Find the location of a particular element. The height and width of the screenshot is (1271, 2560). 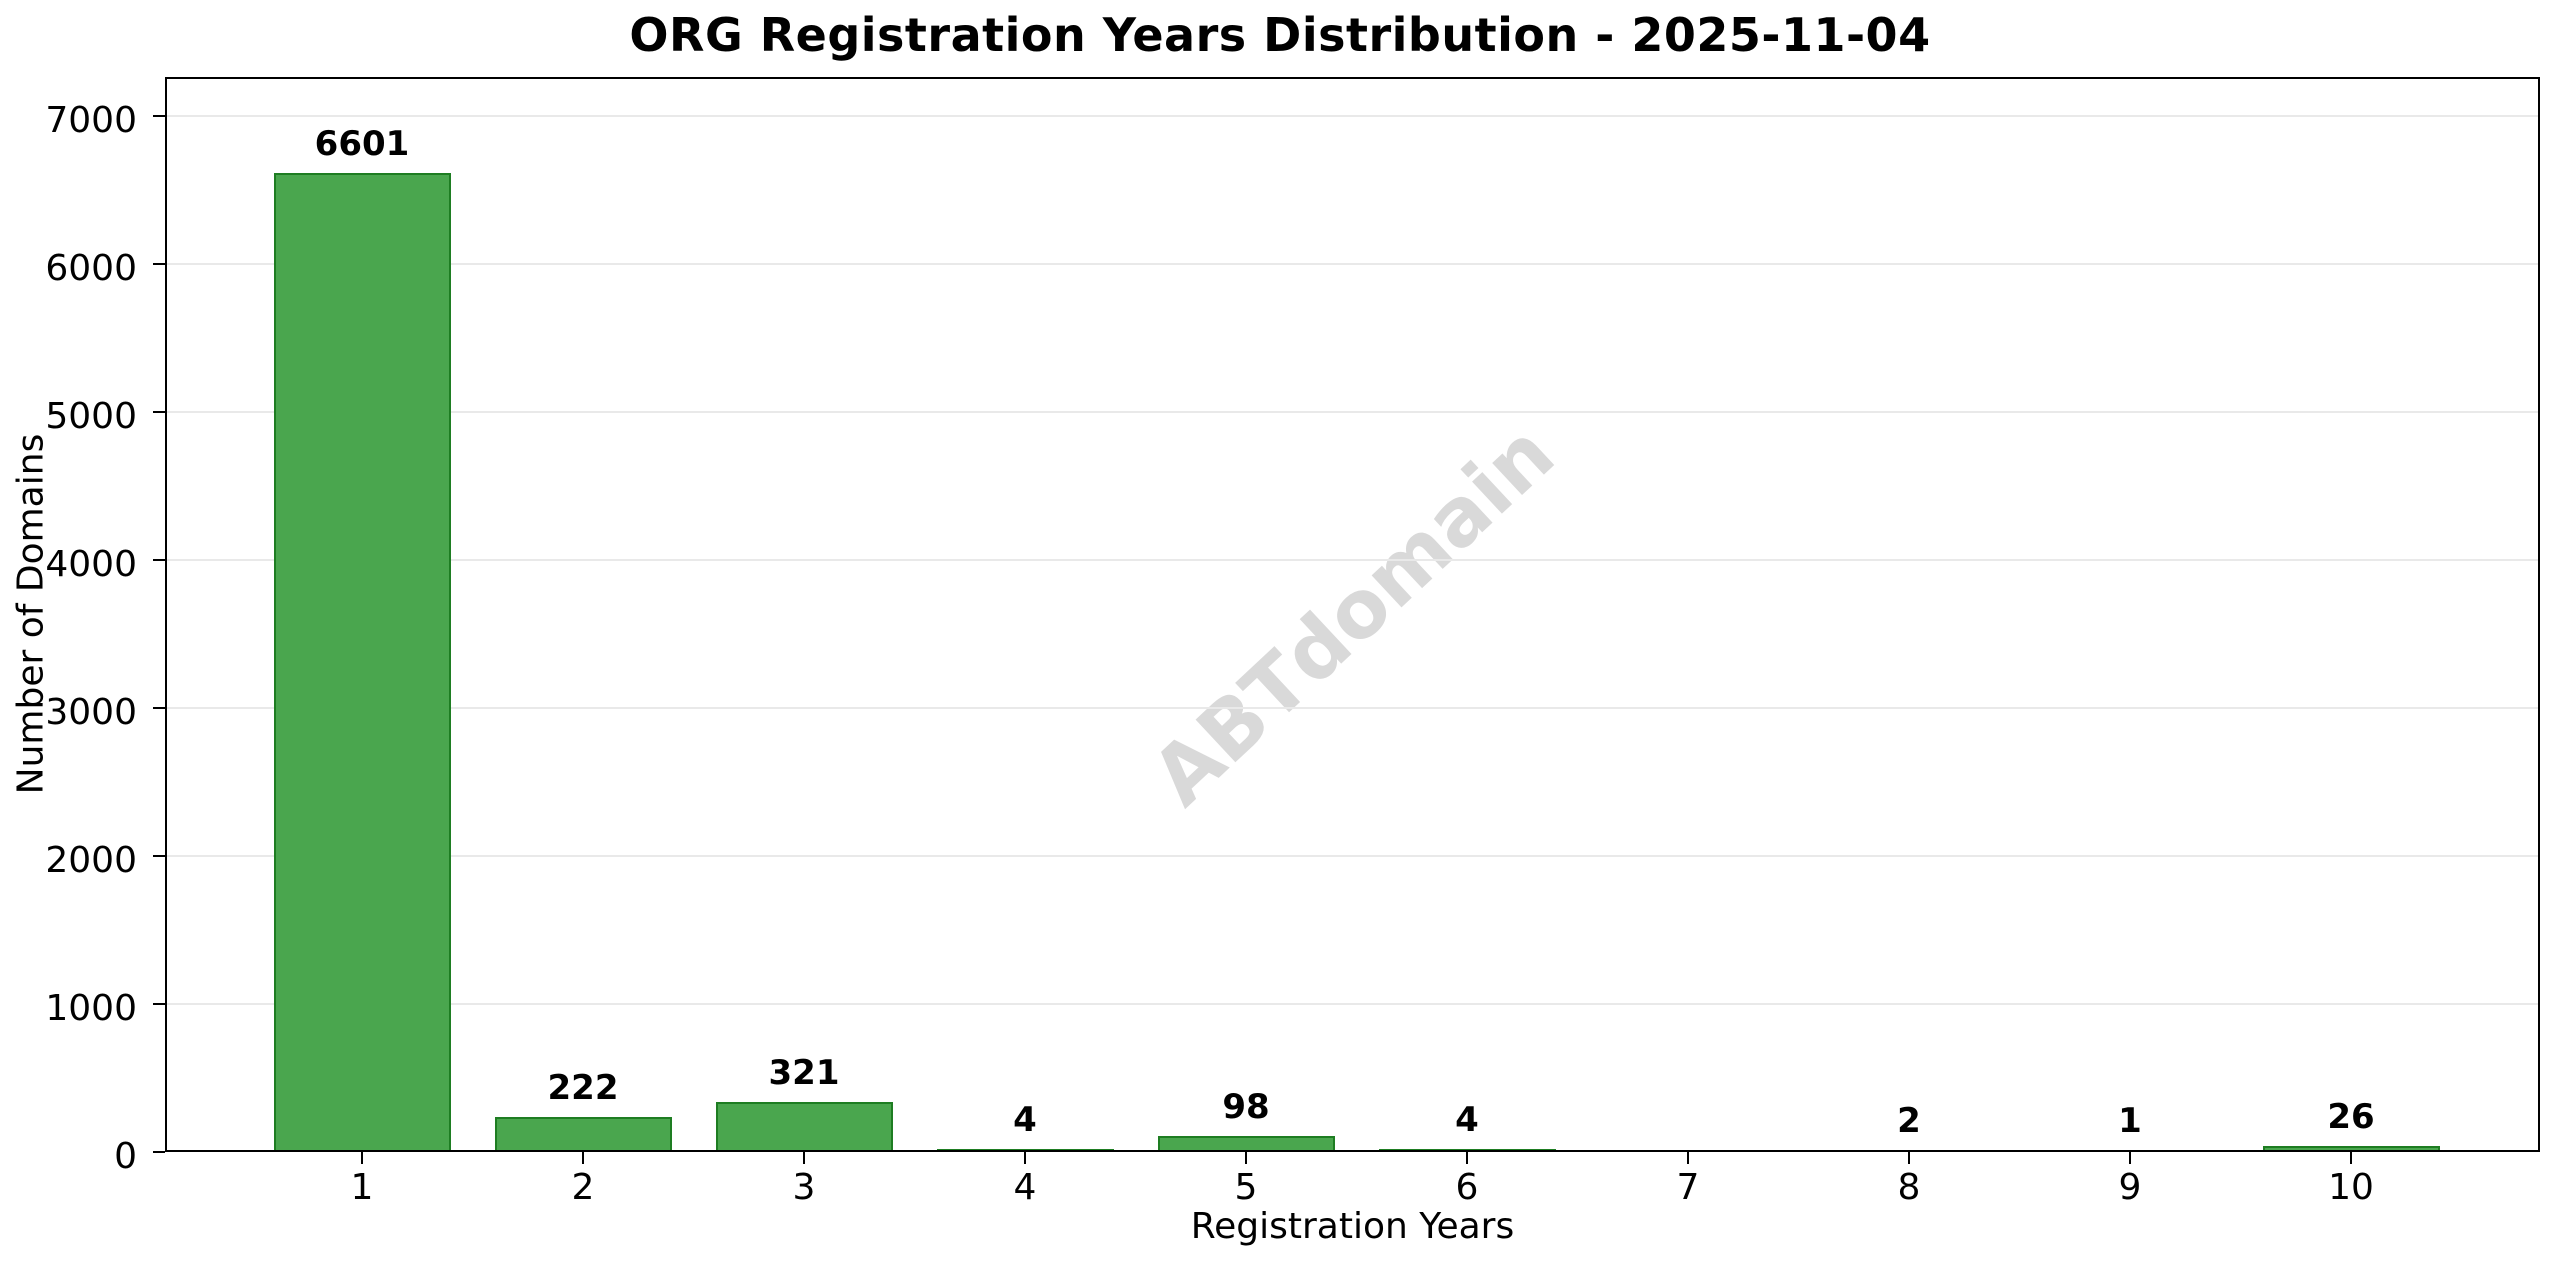

y-axis-title: Number of Domains is located at coordinates (31, 614).